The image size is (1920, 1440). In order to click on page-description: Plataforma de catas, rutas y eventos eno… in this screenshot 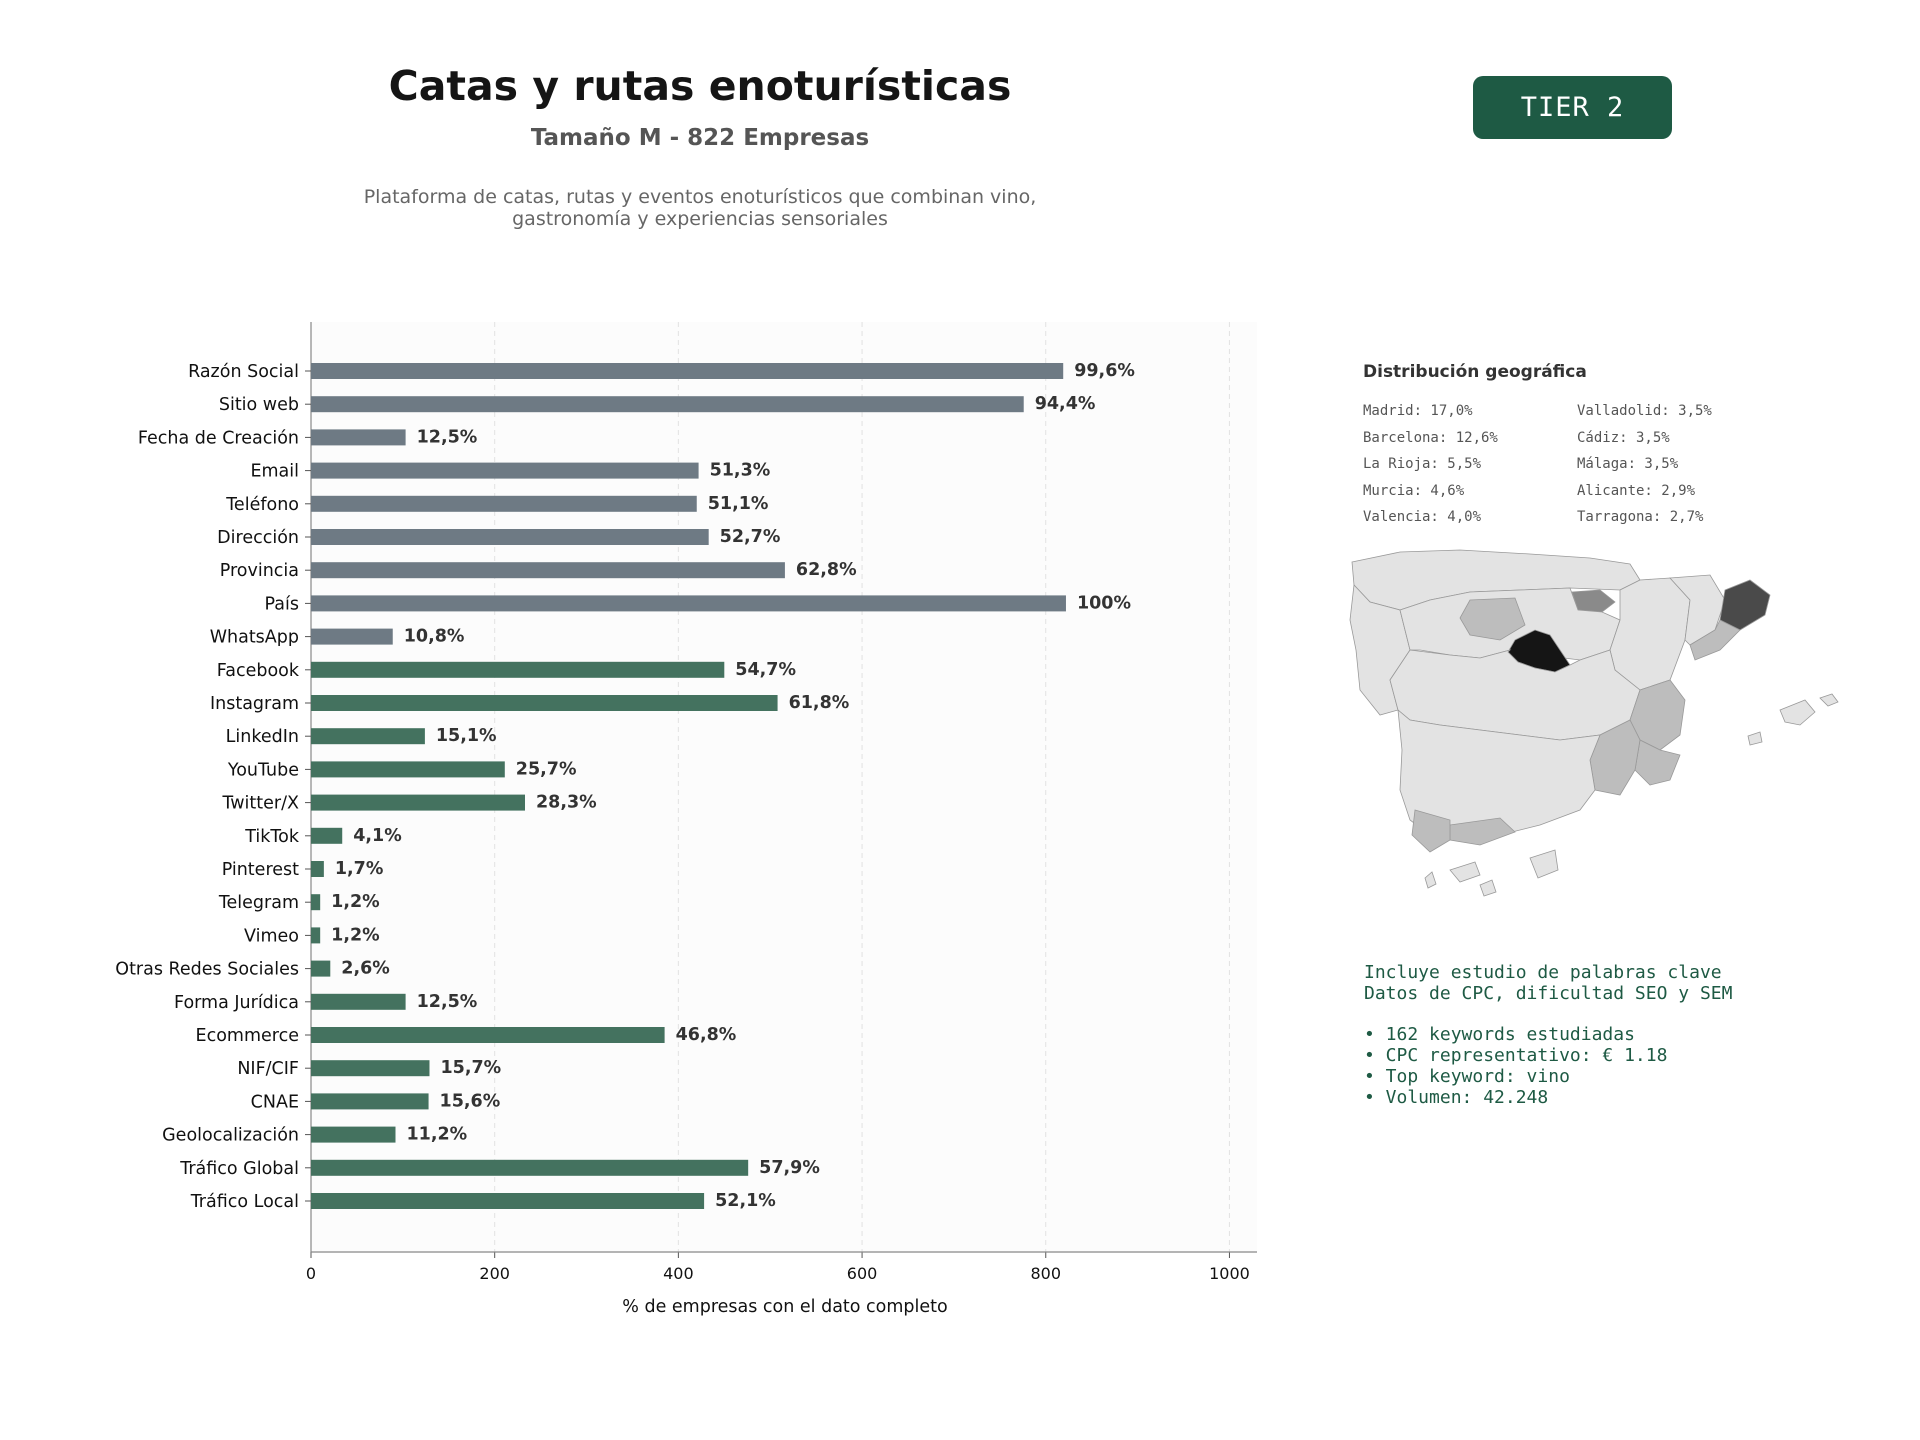, I will do `click(700, 208)`.